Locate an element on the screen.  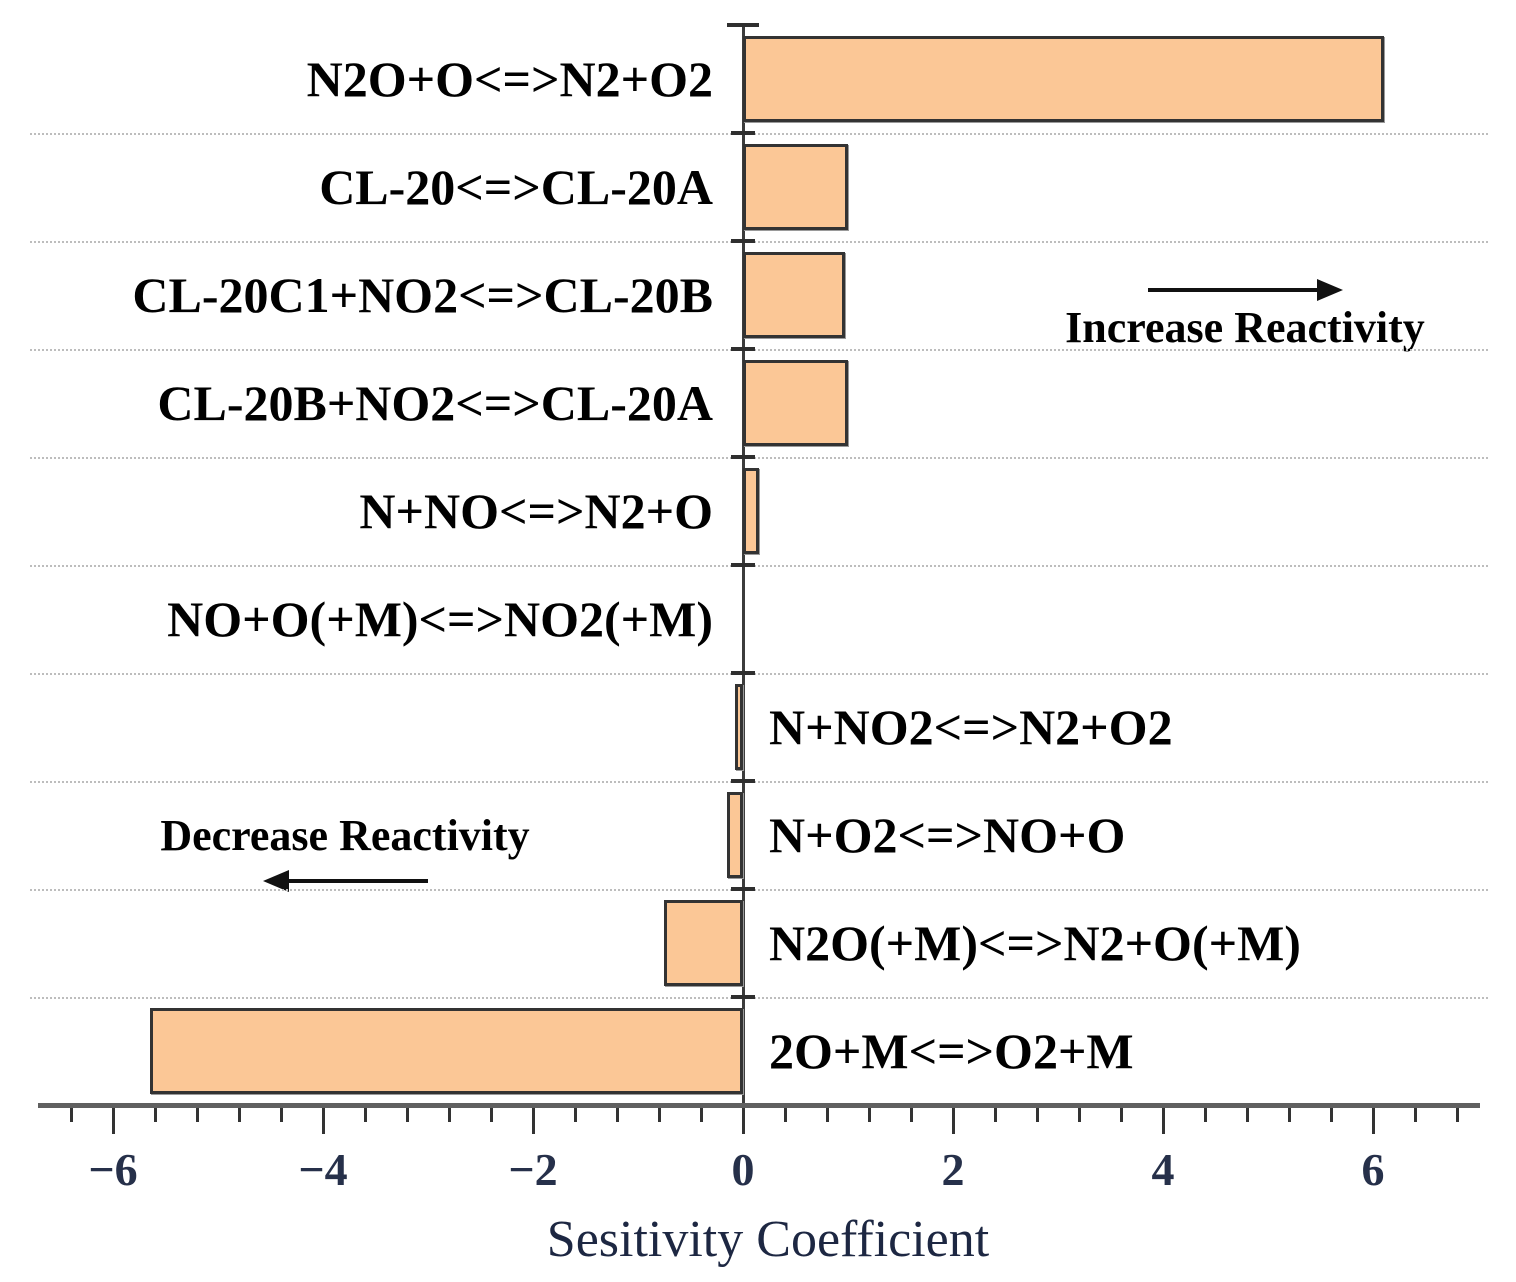
decrease-reactivity-annotation: Decrease Reactivity is located at coordinates (345, 851).